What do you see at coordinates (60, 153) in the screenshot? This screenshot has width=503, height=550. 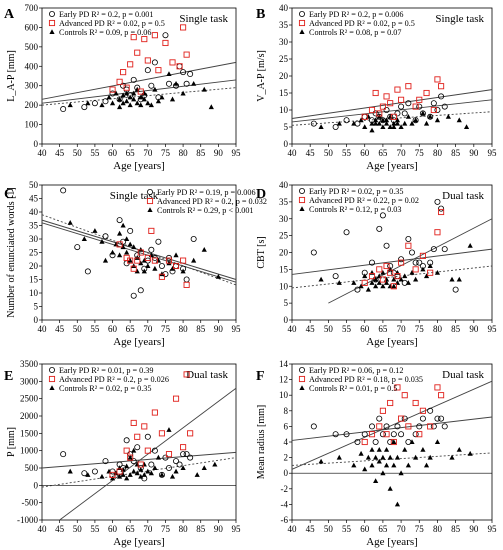 I see `x-tick-label: 45` at bounding box center [60, 153].